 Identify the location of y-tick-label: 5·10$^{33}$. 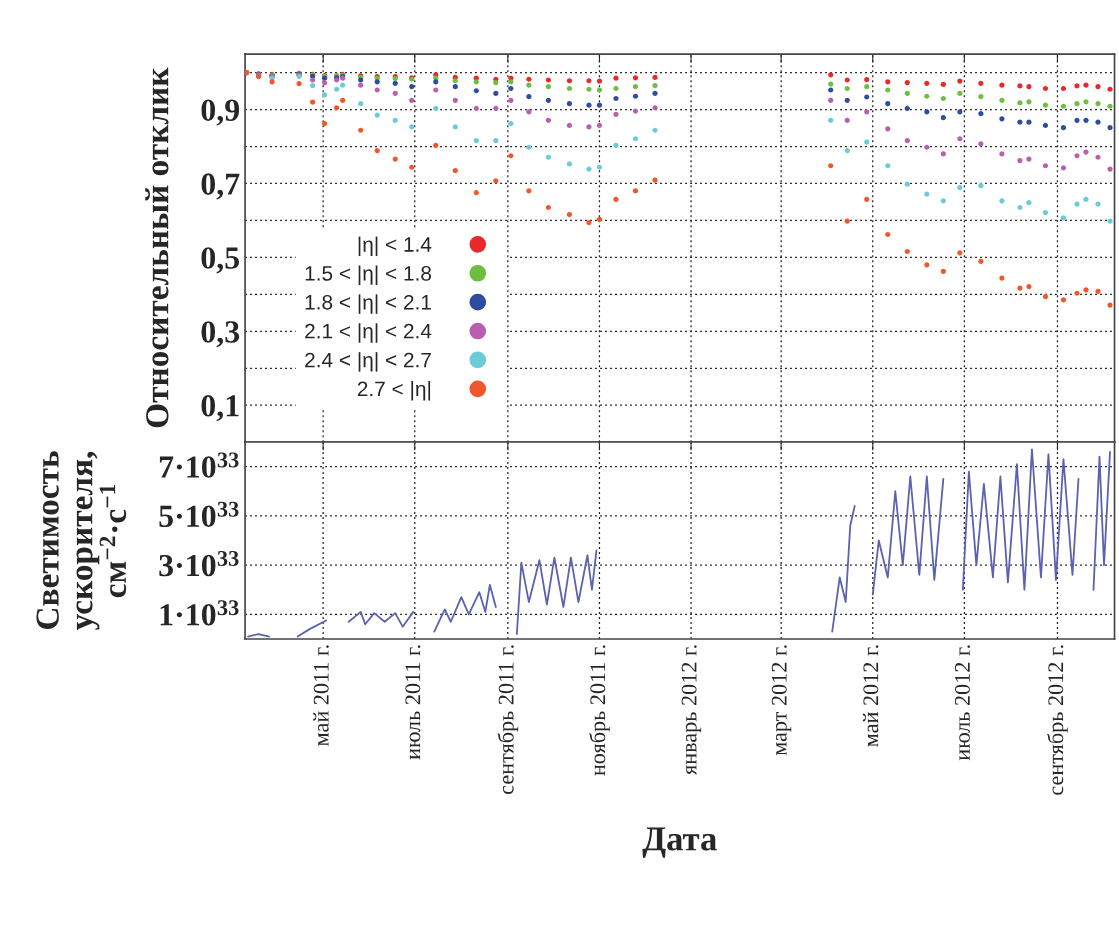
(199, 514).